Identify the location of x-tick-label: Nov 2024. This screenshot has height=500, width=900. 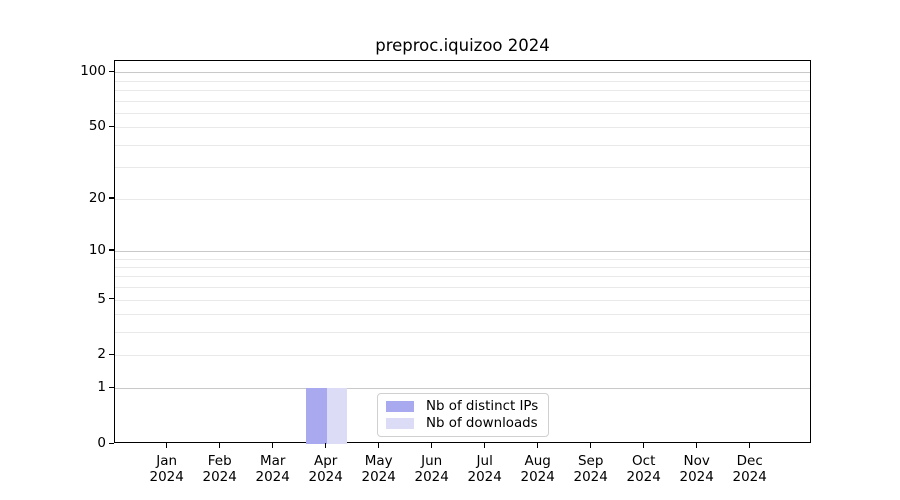
(697, 469).